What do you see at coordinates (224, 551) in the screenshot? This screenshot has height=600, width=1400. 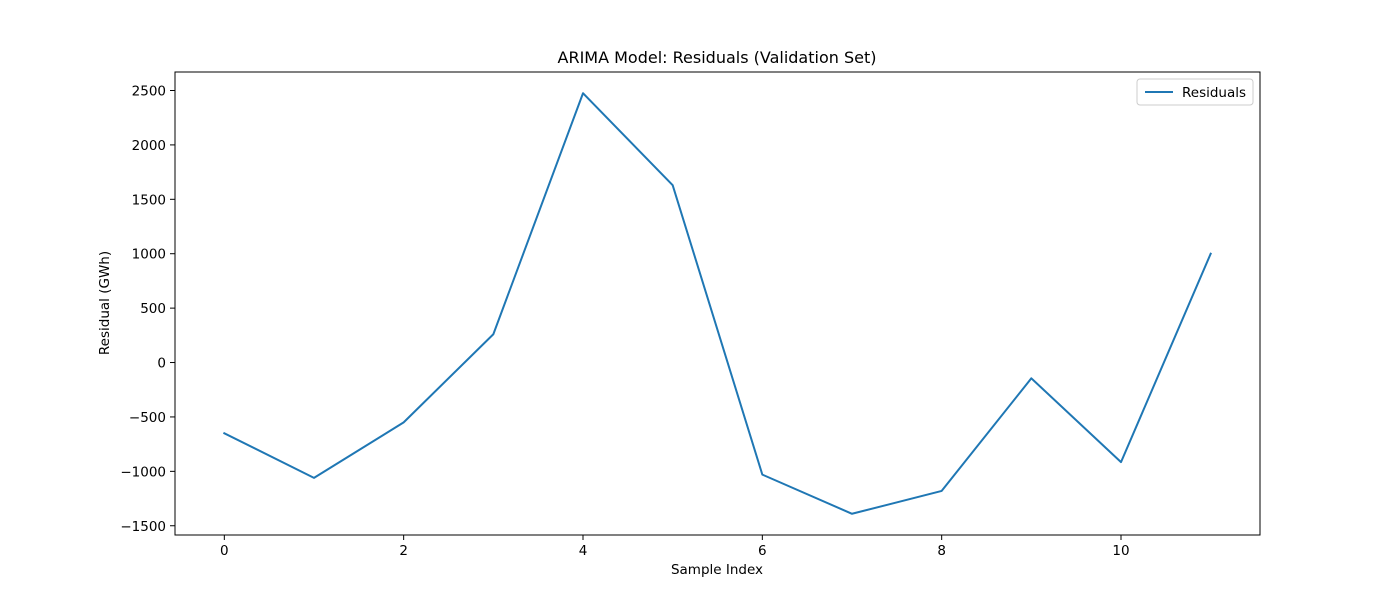 I see `x-tick-label: 0` at bounding box center [224, 551].